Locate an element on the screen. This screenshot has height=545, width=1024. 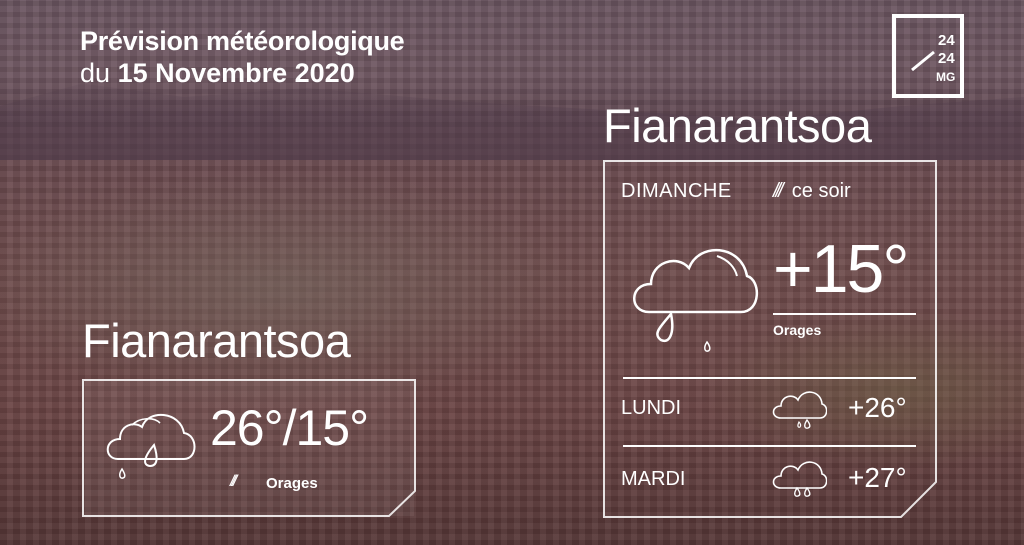
today-panel: 26°/15° /// Orages is located at coordinates (249, 448).